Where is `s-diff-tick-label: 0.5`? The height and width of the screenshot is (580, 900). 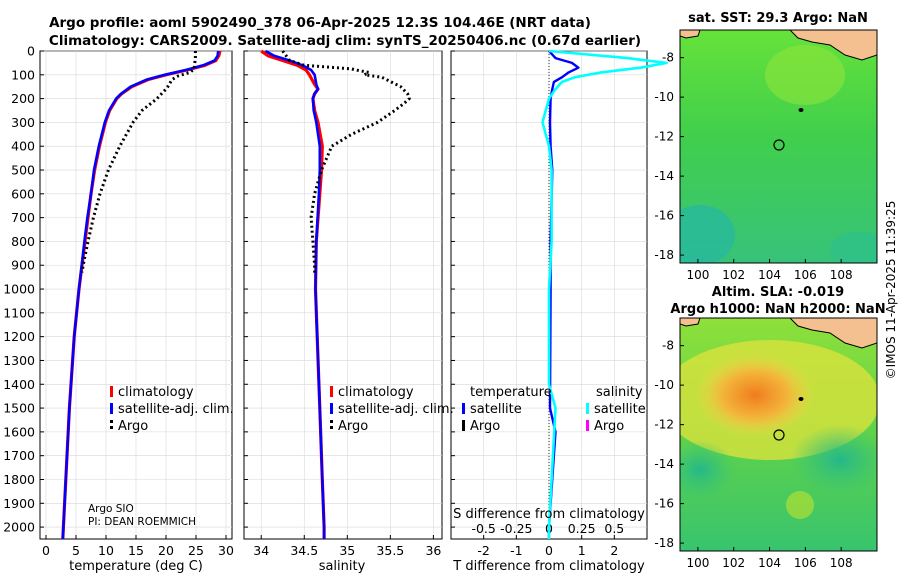 s-diff-tick-label: 0.5 is located at coordinates (614, 528).